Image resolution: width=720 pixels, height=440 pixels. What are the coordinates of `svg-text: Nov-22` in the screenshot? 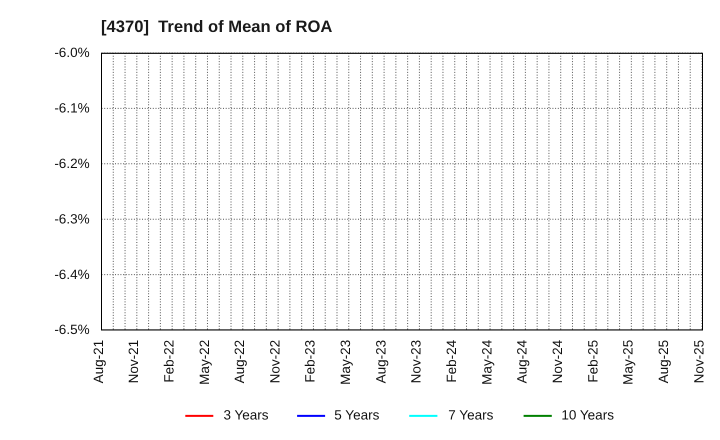 It's located at (274, 362).